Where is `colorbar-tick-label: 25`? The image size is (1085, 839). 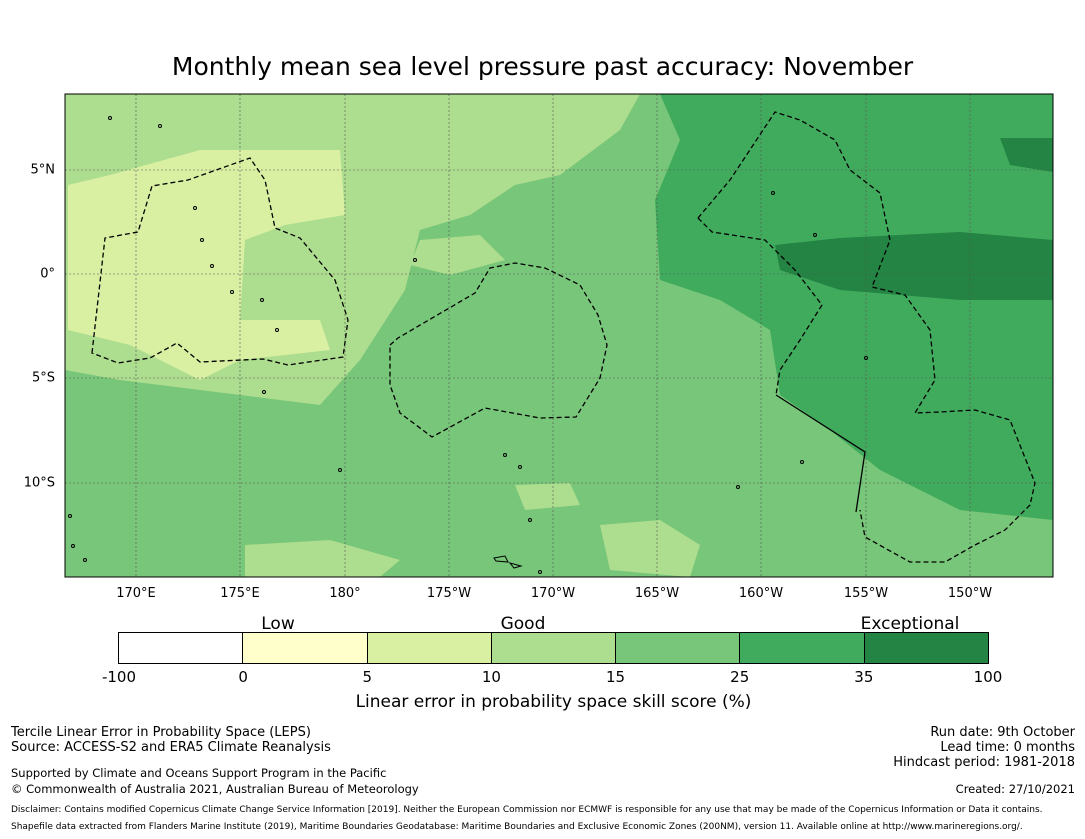
colorbar-tick-label: 25 is located at coordinates (740, 677).